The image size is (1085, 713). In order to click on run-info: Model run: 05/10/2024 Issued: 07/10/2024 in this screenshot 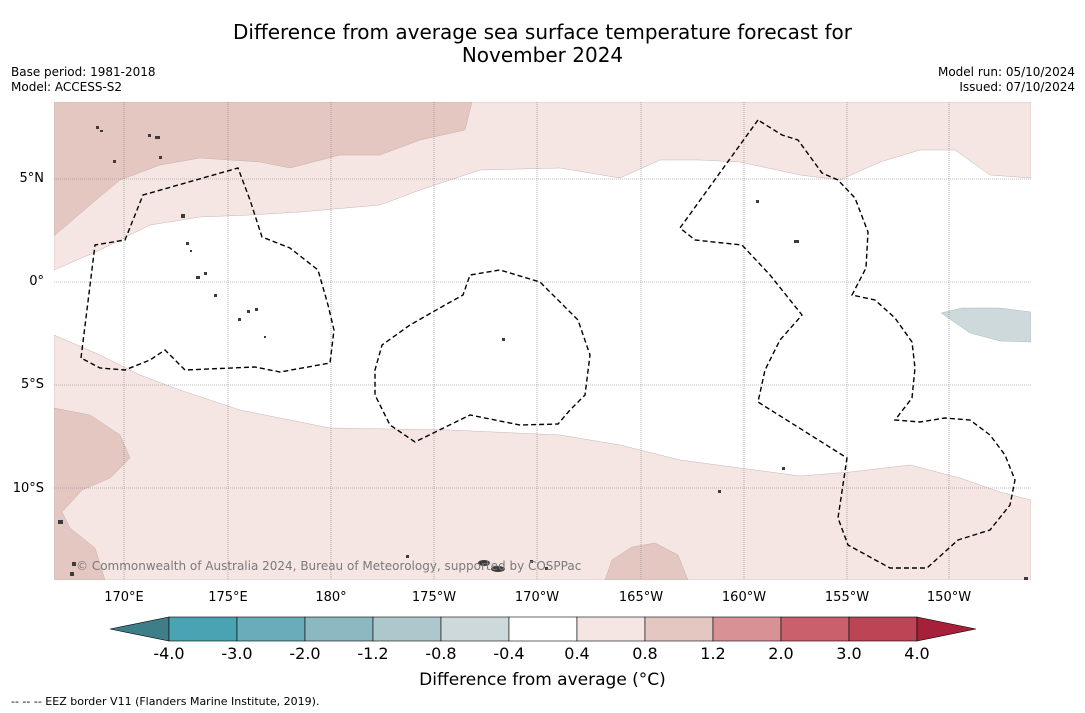, I will do `click(1006, 80)`.